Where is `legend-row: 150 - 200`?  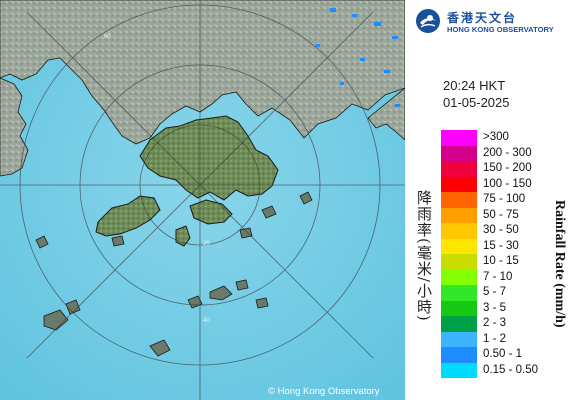
legend-row: 150 - 200 is located at coordinates (506, 169).